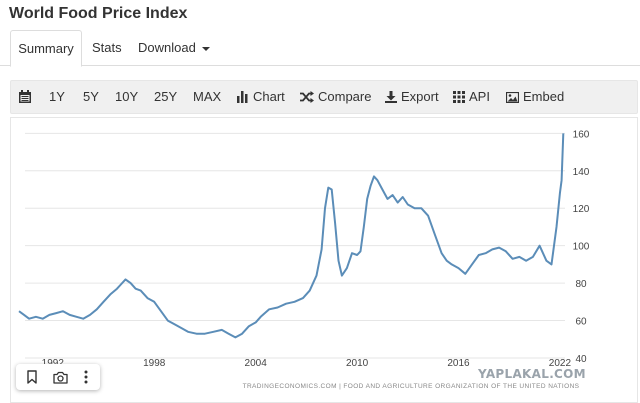 The image size is (640, 403). I want to click on tab-bar: Summary Stats Download, so click(320, 48).